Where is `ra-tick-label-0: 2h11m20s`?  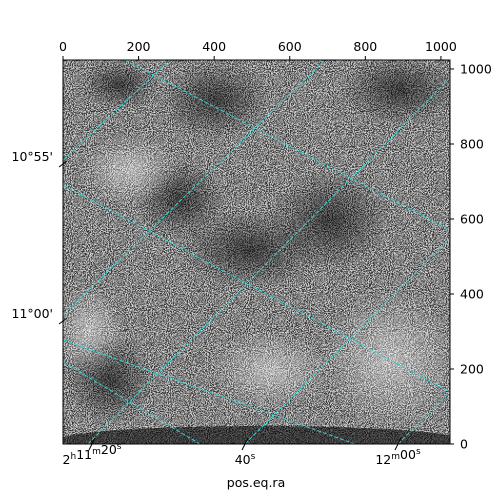
ra-tick-label-0: 2h11m20s is located at coordinates (92, 454).